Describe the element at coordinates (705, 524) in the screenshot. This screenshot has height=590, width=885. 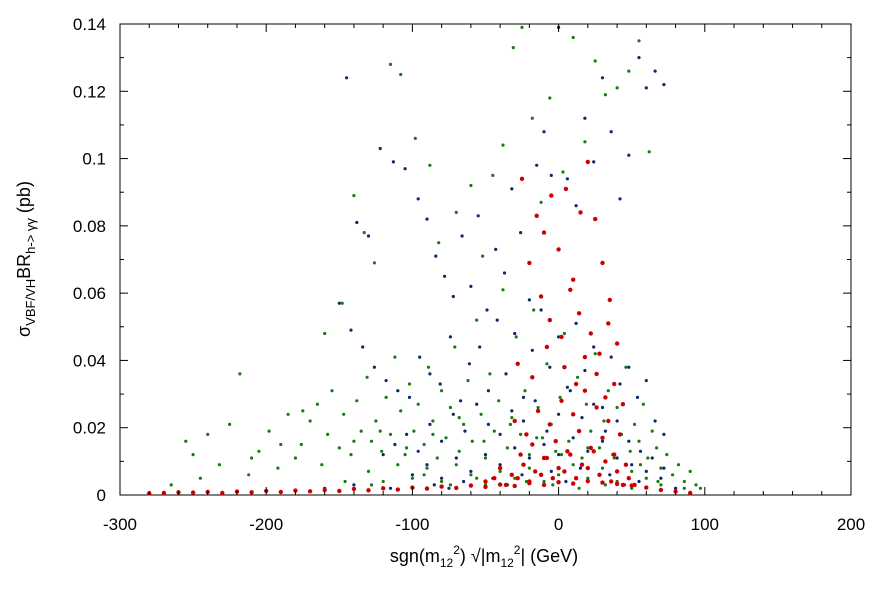
I see `x-tick-label: 100` at that location.